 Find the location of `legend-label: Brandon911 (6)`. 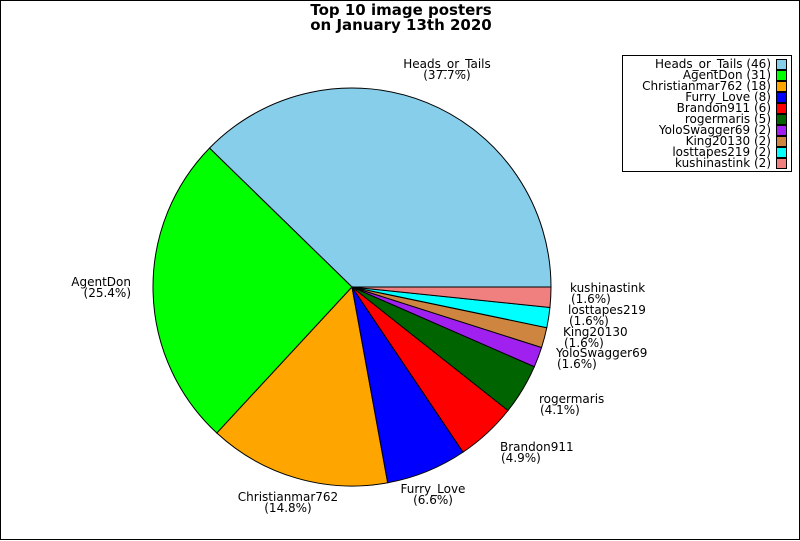

legend-label: Brandon911 (6) is located at coordinates (723, 108).